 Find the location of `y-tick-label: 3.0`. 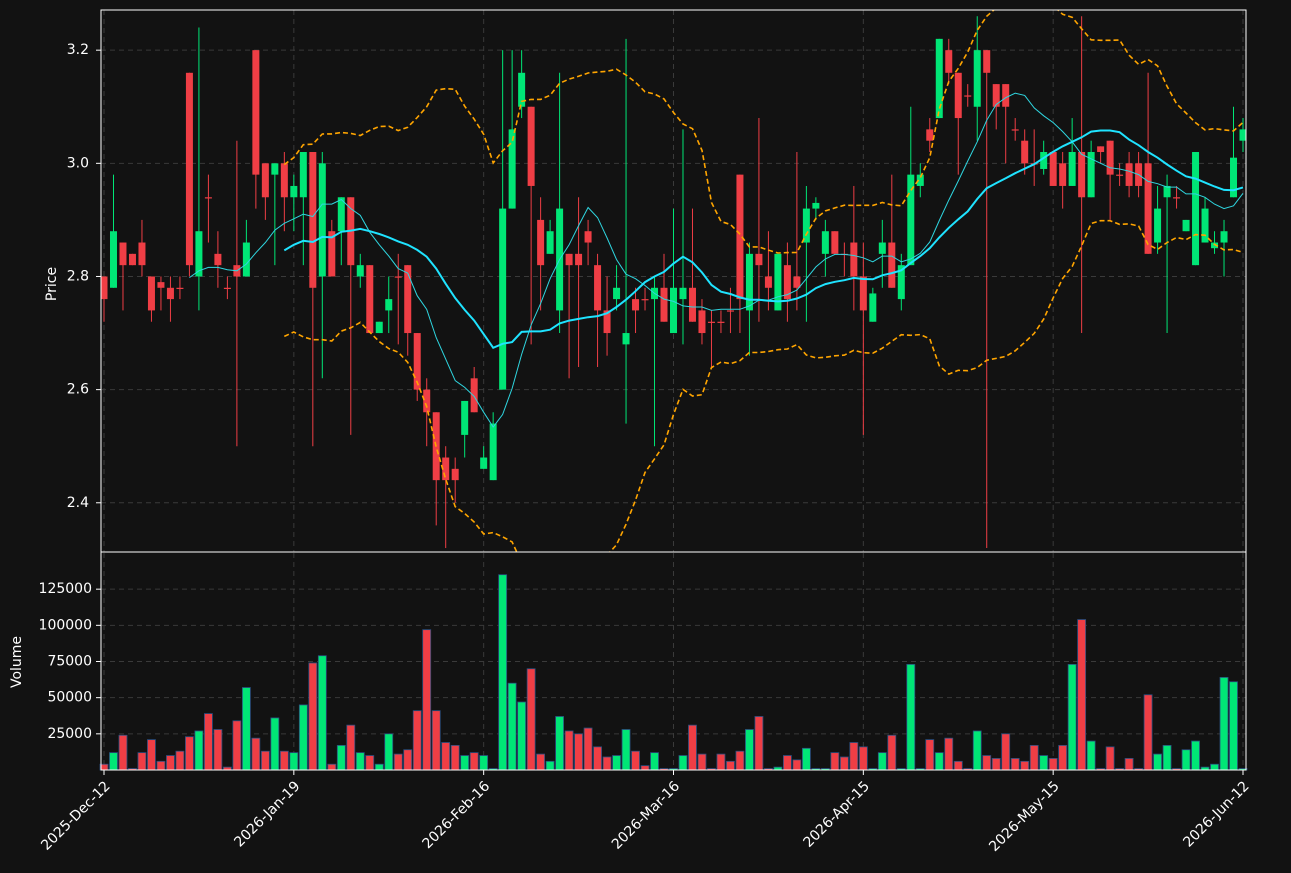

y-tick-label: 3.0 is located at coordinates (78, 163).